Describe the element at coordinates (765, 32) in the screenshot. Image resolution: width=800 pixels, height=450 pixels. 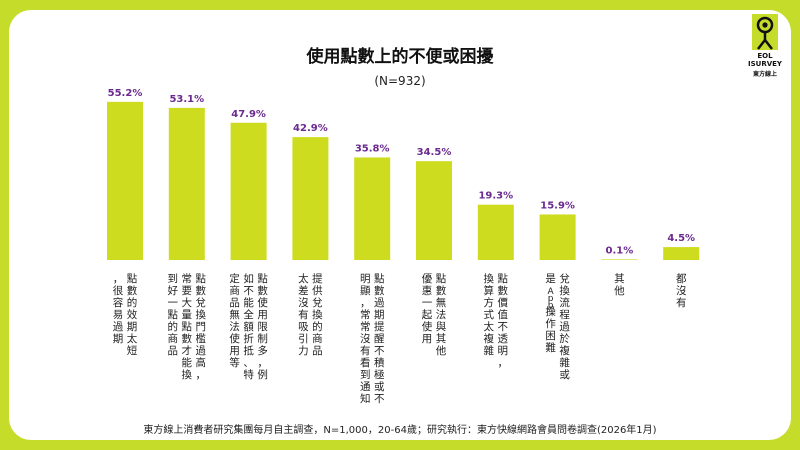
I see `logo-mark-icon` at that location.